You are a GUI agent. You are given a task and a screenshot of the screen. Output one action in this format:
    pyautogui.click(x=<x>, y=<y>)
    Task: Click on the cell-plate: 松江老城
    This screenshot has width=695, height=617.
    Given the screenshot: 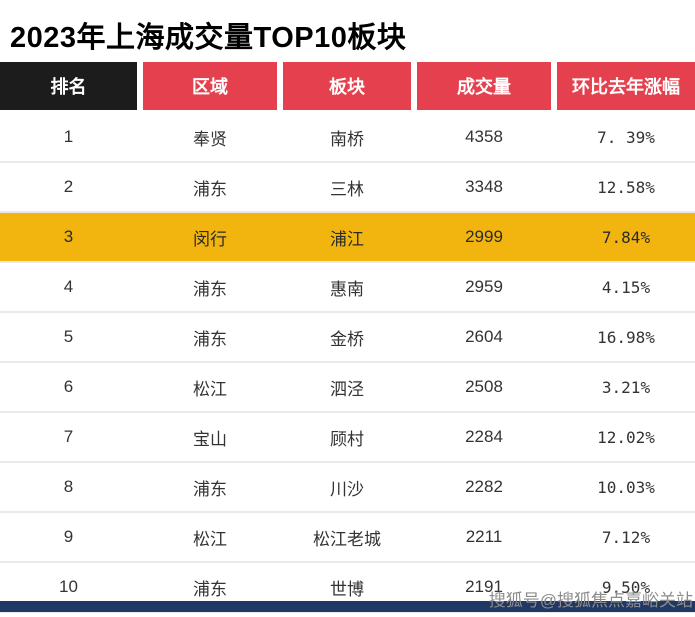 What is the action you would take?
    pyautogui.click(x=347, y=539)
    